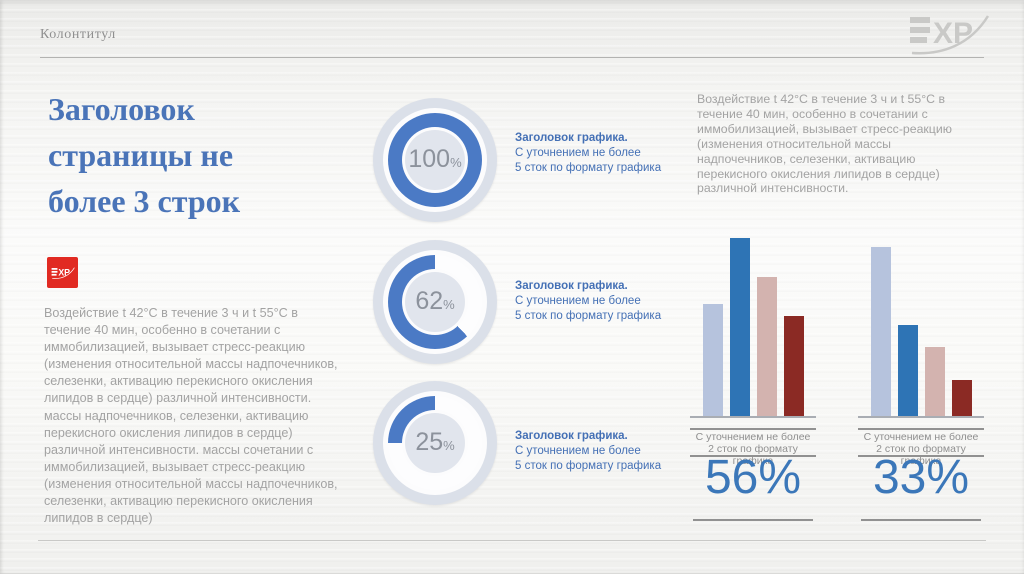 The image size is (1024, 574). I want to click on donut-value-number: 25, so click(429, 442).